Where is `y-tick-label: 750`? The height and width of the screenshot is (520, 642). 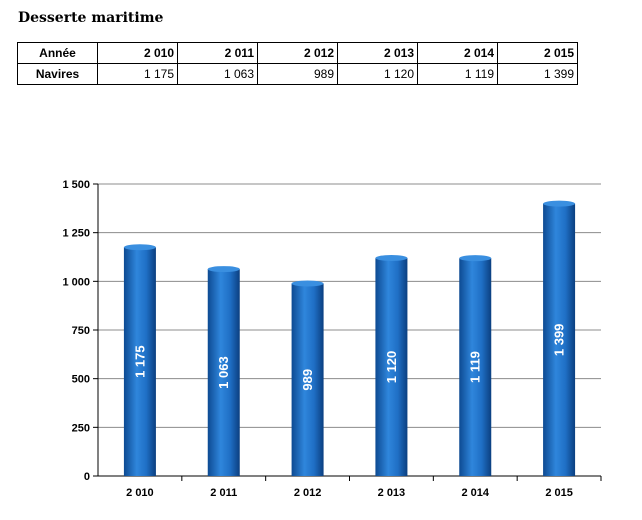
y-tick-label: 750 is located at coordinates (81, 331).